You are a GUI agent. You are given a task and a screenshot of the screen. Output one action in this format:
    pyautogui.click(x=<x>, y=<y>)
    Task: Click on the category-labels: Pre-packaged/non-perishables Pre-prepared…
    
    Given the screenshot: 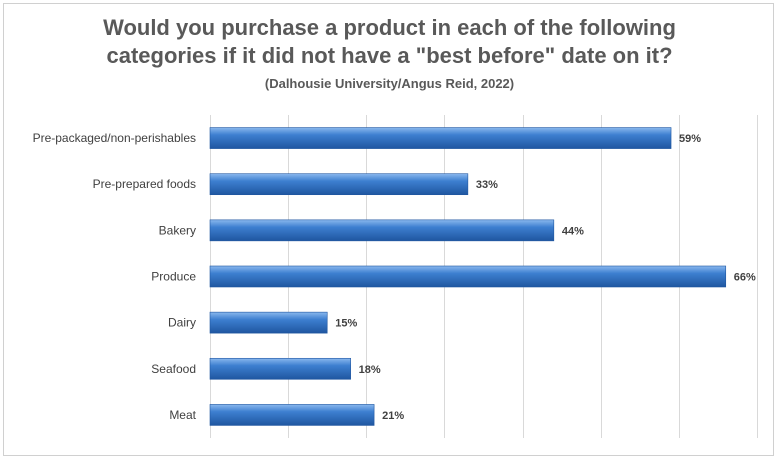 What is the action you would take?
    pyautogui.click(x=115, y=276)
    